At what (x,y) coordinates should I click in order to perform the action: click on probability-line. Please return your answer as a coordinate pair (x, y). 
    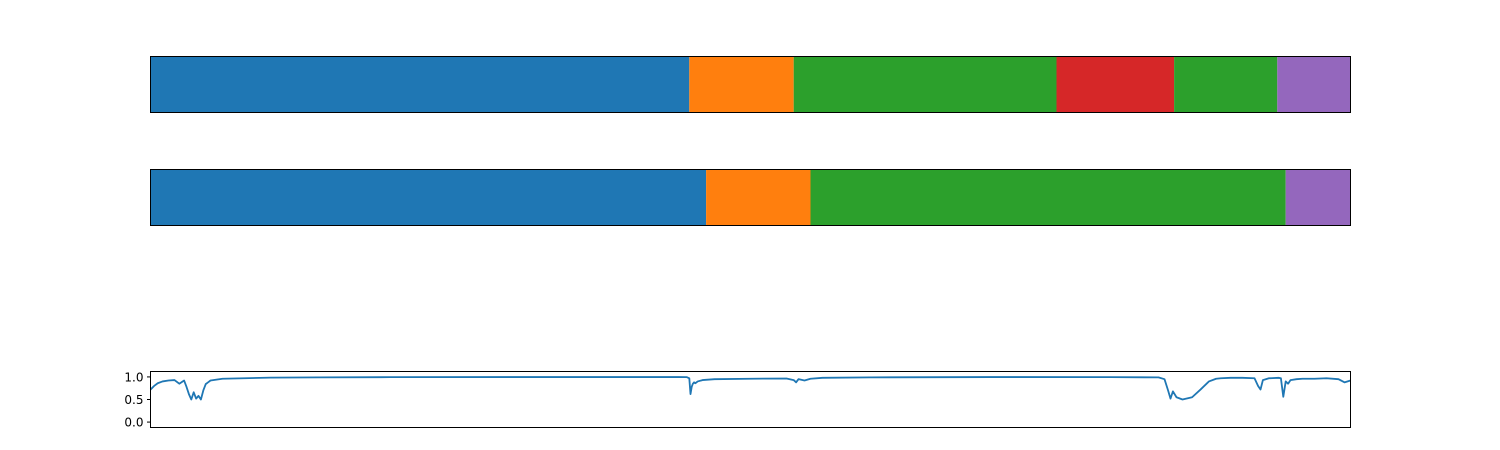
    Looking at the image, I should click on (750, 388).